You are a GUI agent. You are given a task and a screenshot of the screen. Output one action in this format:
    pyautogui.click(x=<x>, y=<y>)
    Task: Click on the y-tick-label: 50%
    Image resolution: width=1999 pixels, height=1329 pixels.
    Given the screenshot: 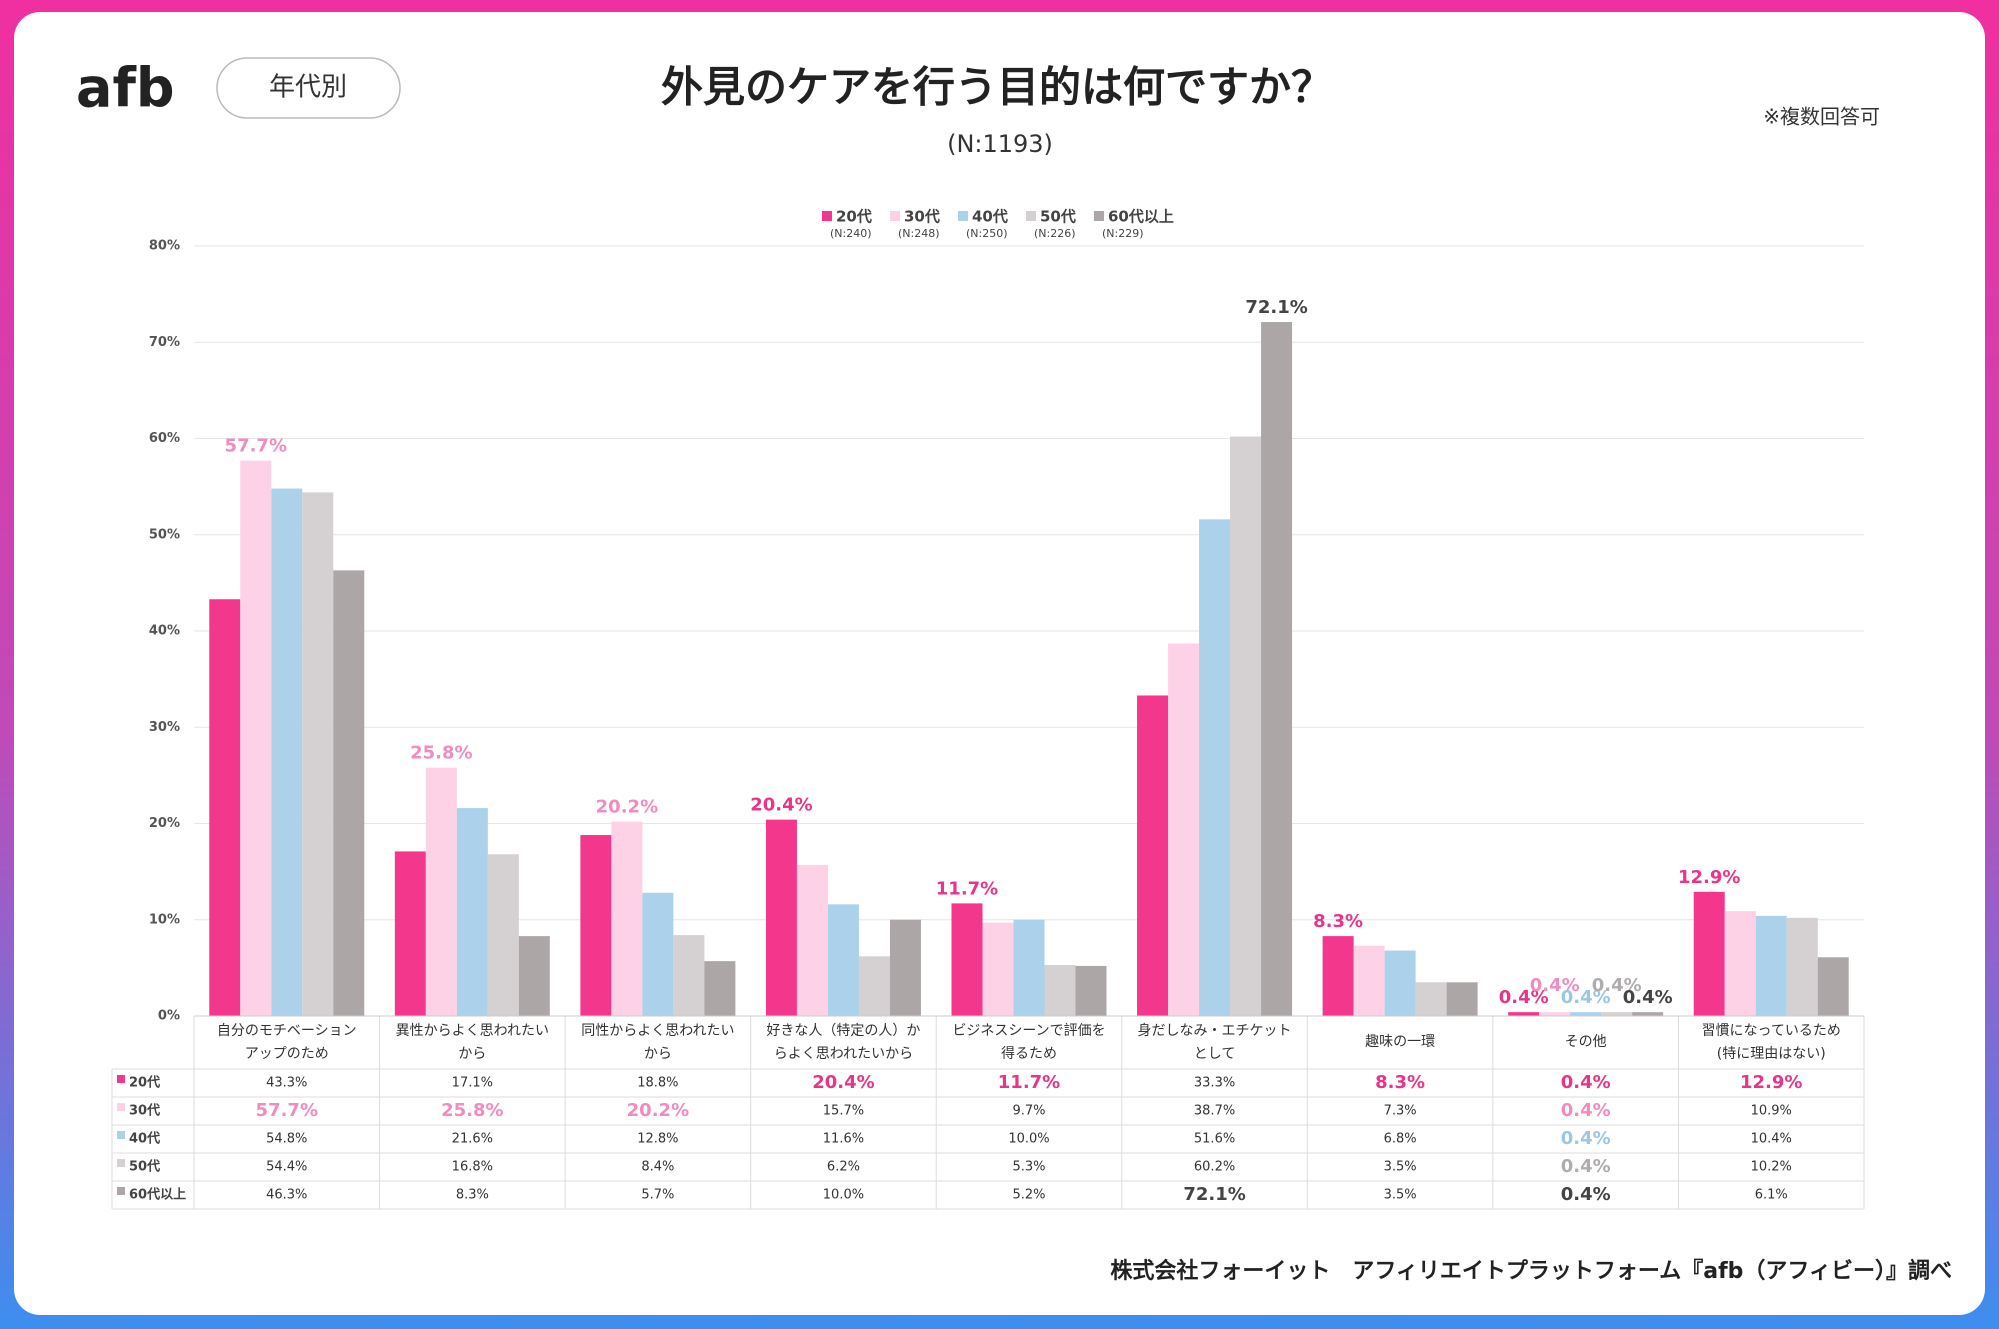 What is the action you would take?
    pyautogui.click(x=164, y=534)
    